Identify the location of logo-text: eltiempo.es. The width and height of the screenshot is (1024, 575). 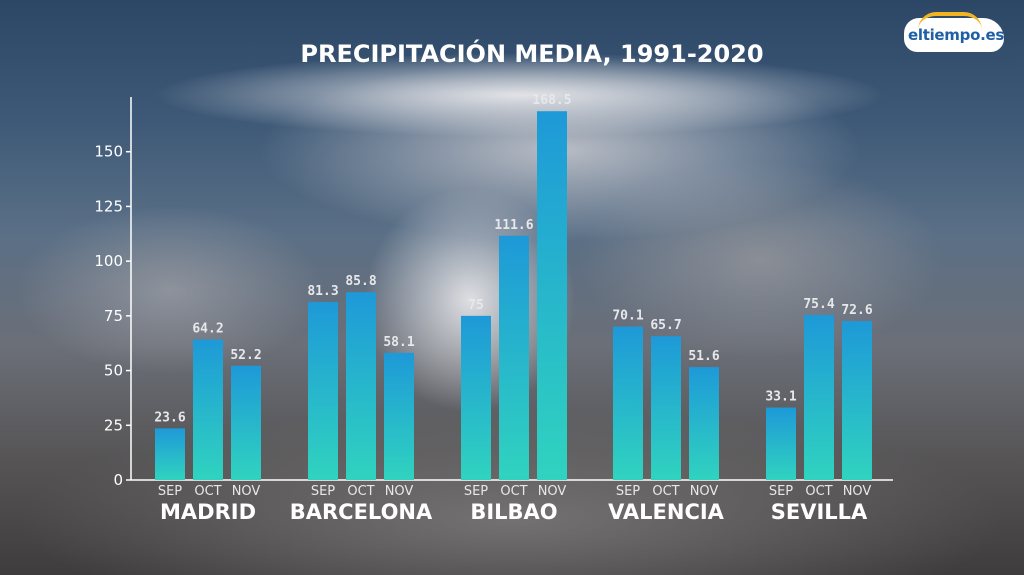
(956, 35).